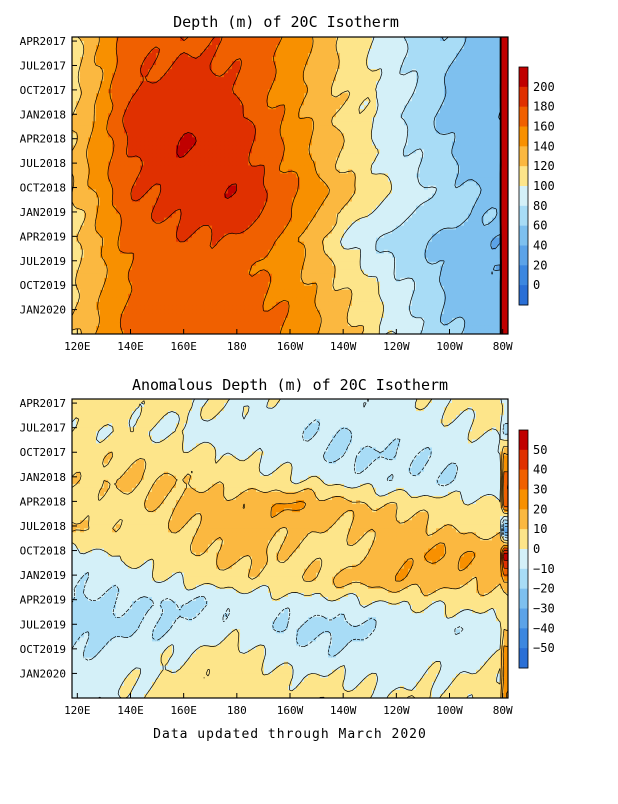 The width and height of the screenshot is (618, 804). Describe the element at coordinates (77, 346) in the screenshot. I see `longitude-tick-label: 120E` at that location.